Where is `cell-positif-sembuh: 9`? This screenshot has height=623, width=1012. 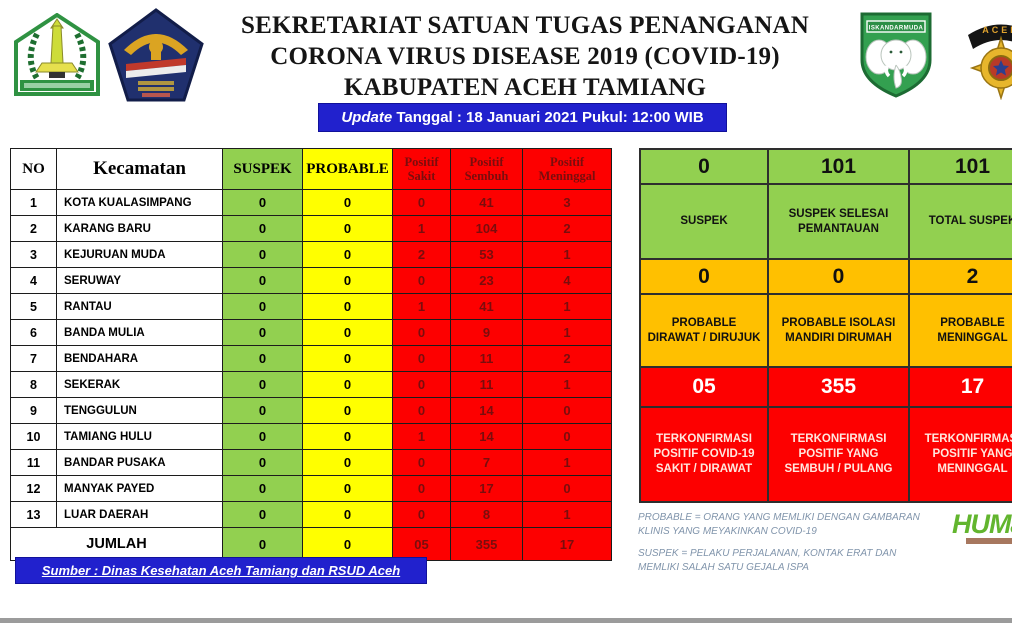
cell-positif-sembuh: 9 is located at coordinates (486, 332).